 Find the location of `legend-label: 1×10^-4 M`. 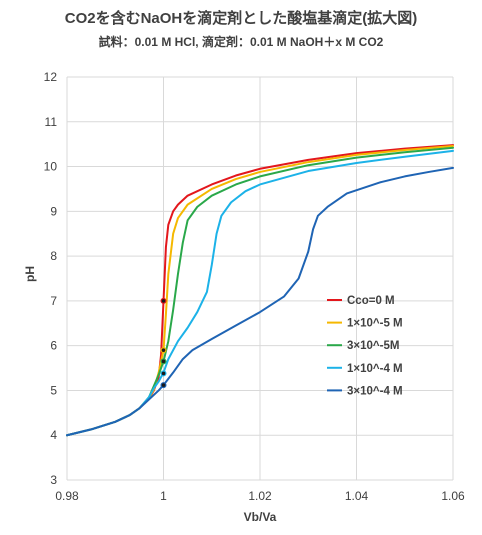

legend-label: 1×10^-4 M is located at coordinates (375, 369).